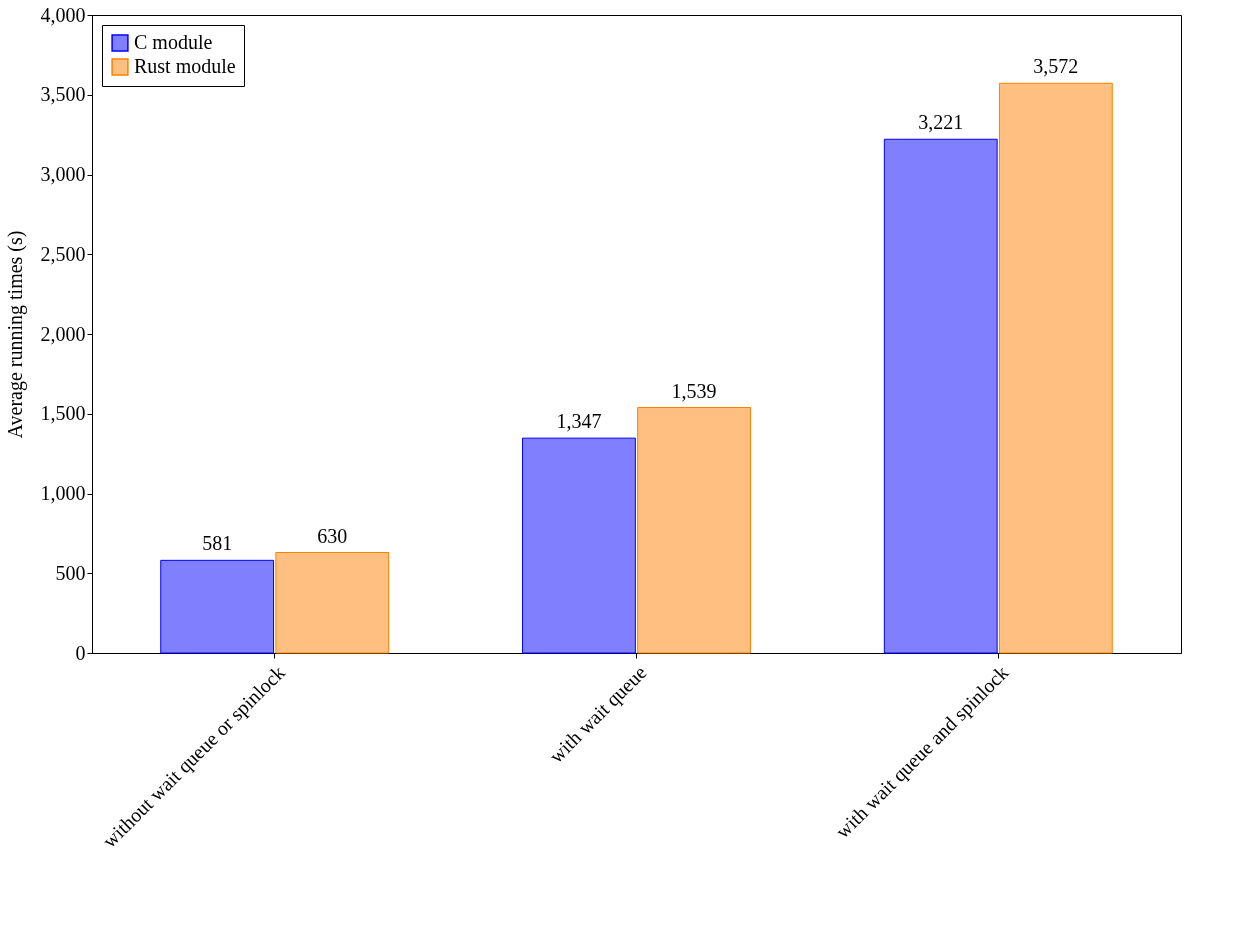  I want to click on data-label: 3,221, so click(941, 122).